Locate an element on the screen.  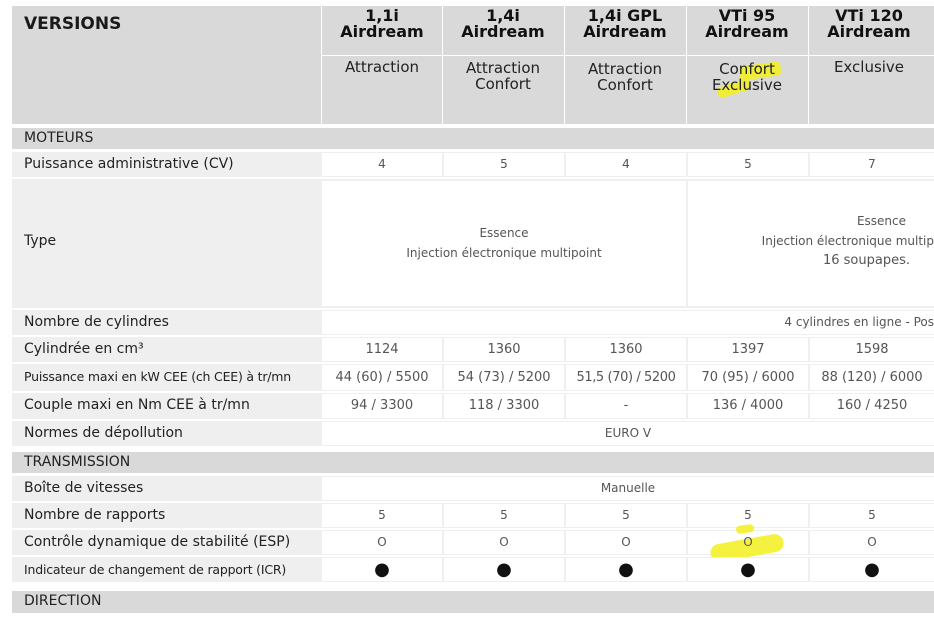
value-cell: 1124 is located at coordinates (382, 349).